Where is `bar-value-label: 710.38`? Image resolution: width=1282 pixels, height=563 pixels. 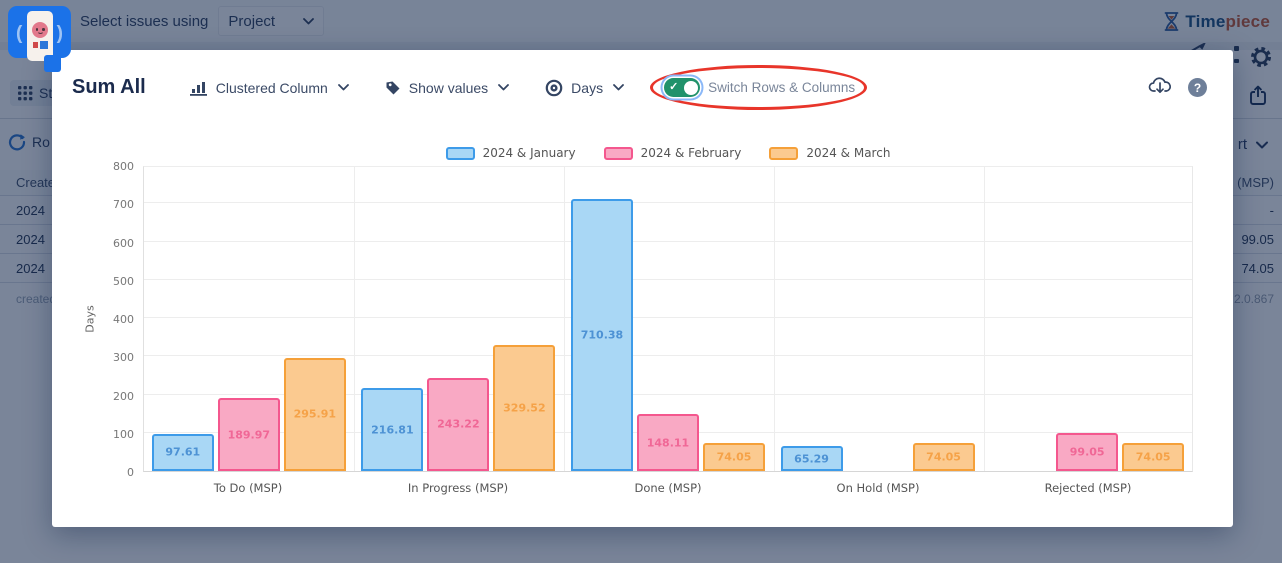
bar-value-label: 710.38 is located at coordinates (602, 335).